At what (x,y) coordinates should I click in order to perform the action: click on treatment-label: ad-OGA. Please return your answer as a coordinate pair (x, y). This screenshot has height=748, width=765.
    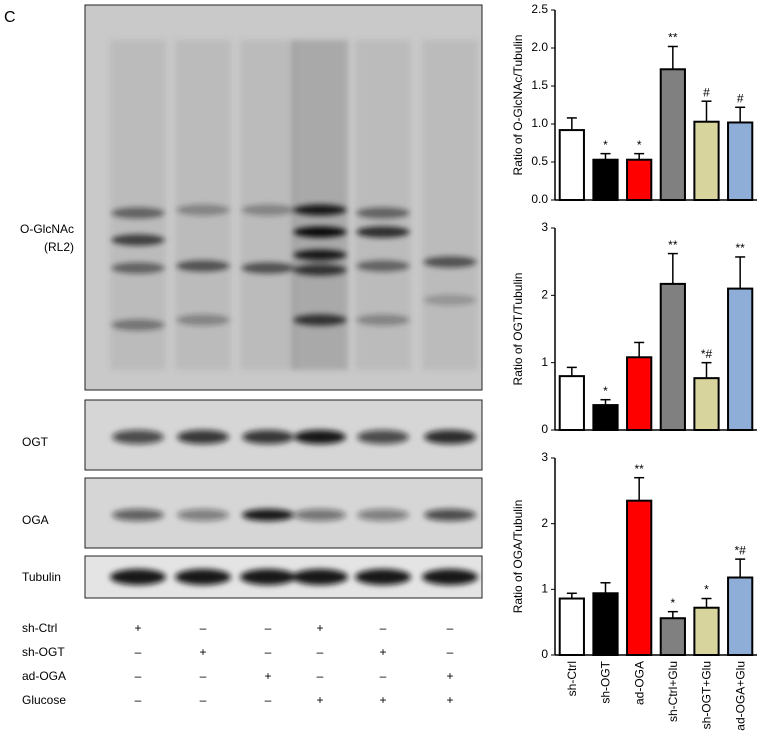
    Looking at the image, I should click on (44, 676).